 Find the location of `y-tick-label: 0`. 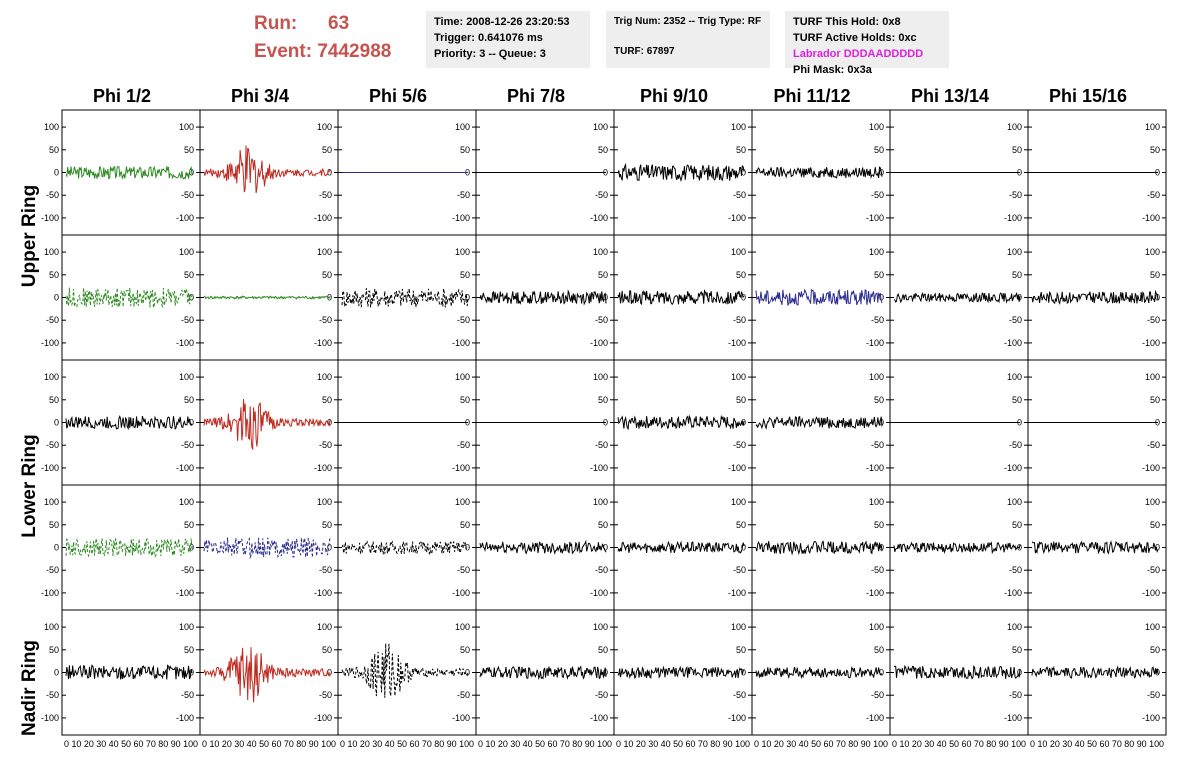

y-tick-label: 0 is located at coordinates (56, 548).